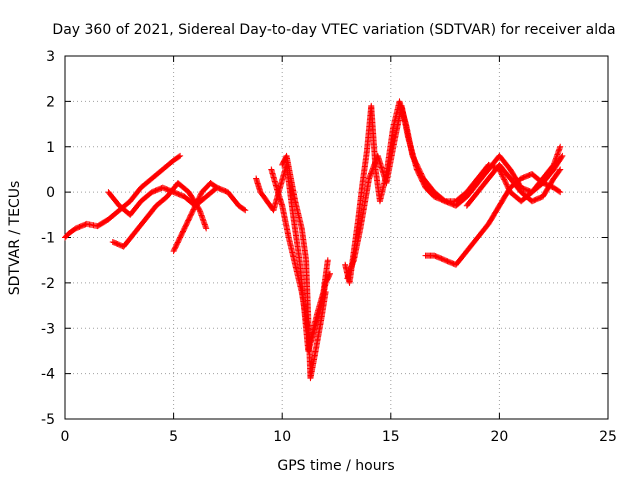 The image size is (640, 480). What do you see at coordinates (48, 375) in the screenshot?
I see `y-tick-label: -4` at bounding box center [48, 375].